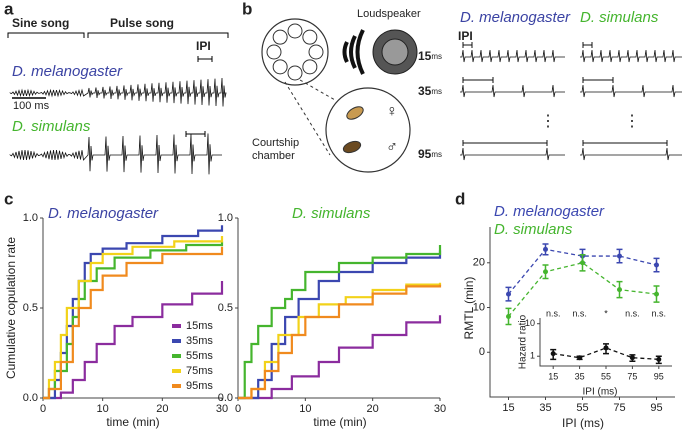  I want to click on legend-label: D. melanogaster, so click(549, 211).